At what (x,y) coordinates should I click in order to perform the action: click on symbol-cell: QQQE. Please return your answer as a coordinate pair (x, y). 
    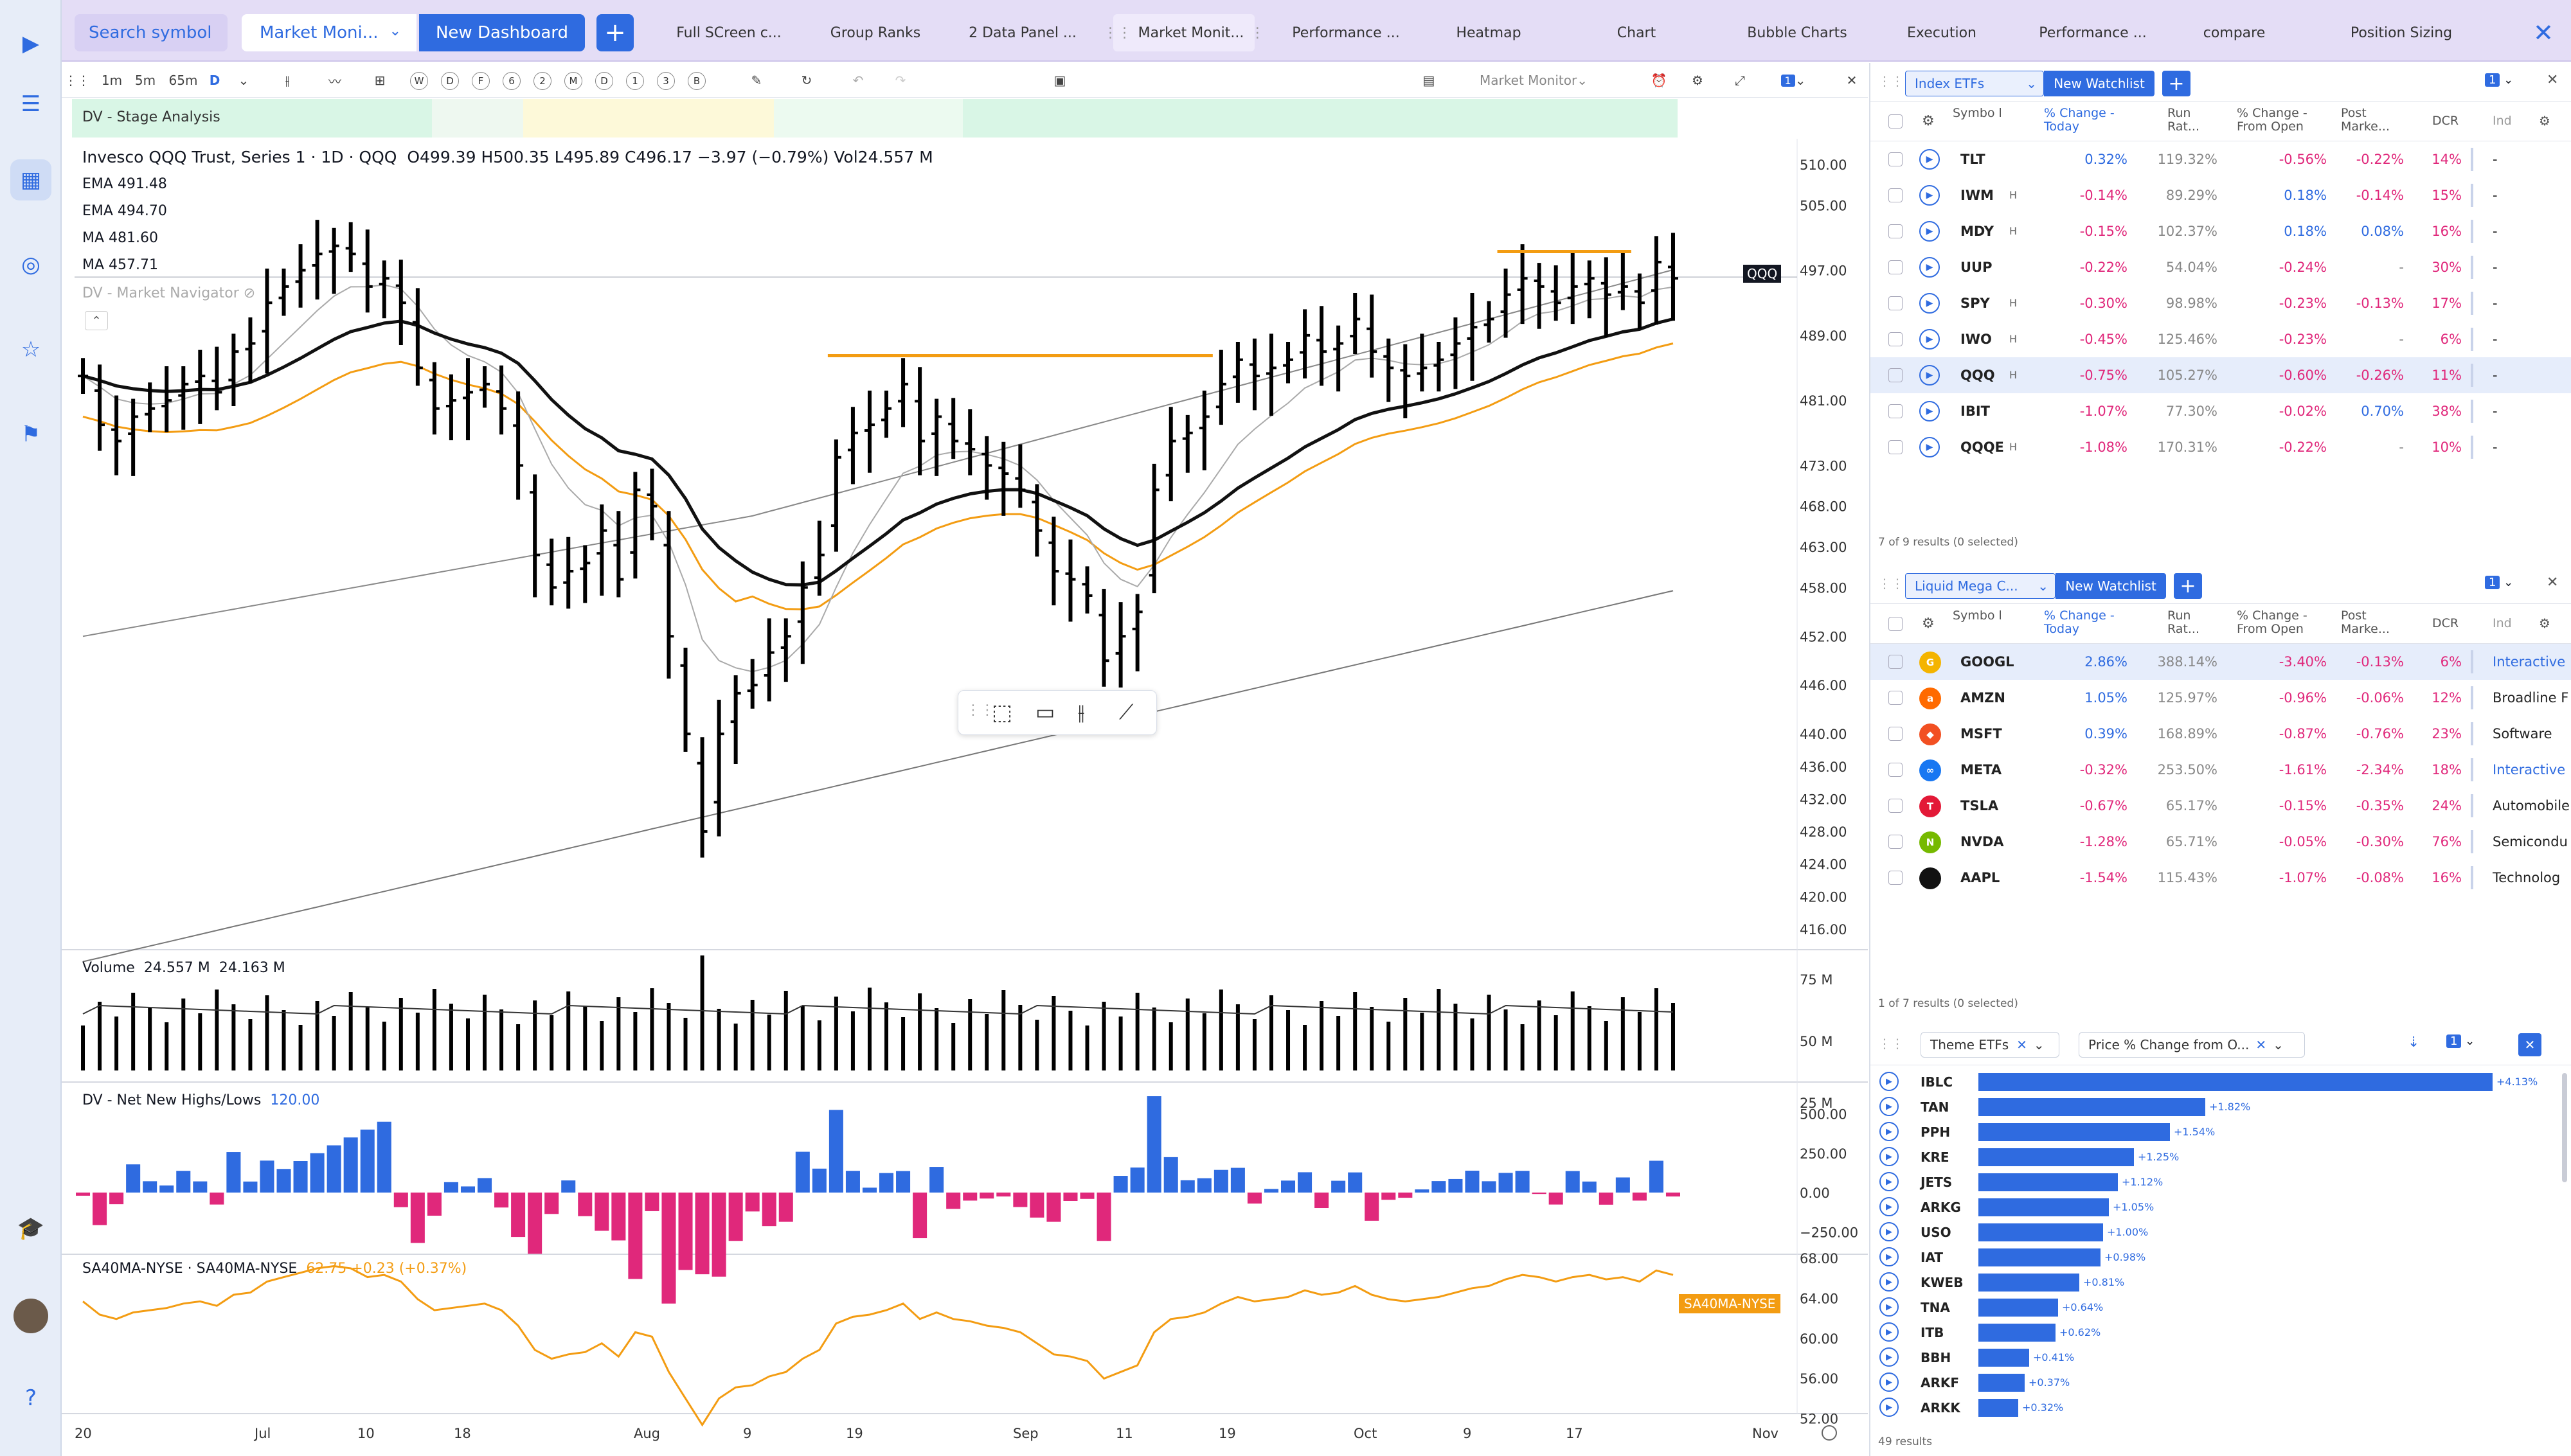
    Looking at the image, I should click on (1982, 447).